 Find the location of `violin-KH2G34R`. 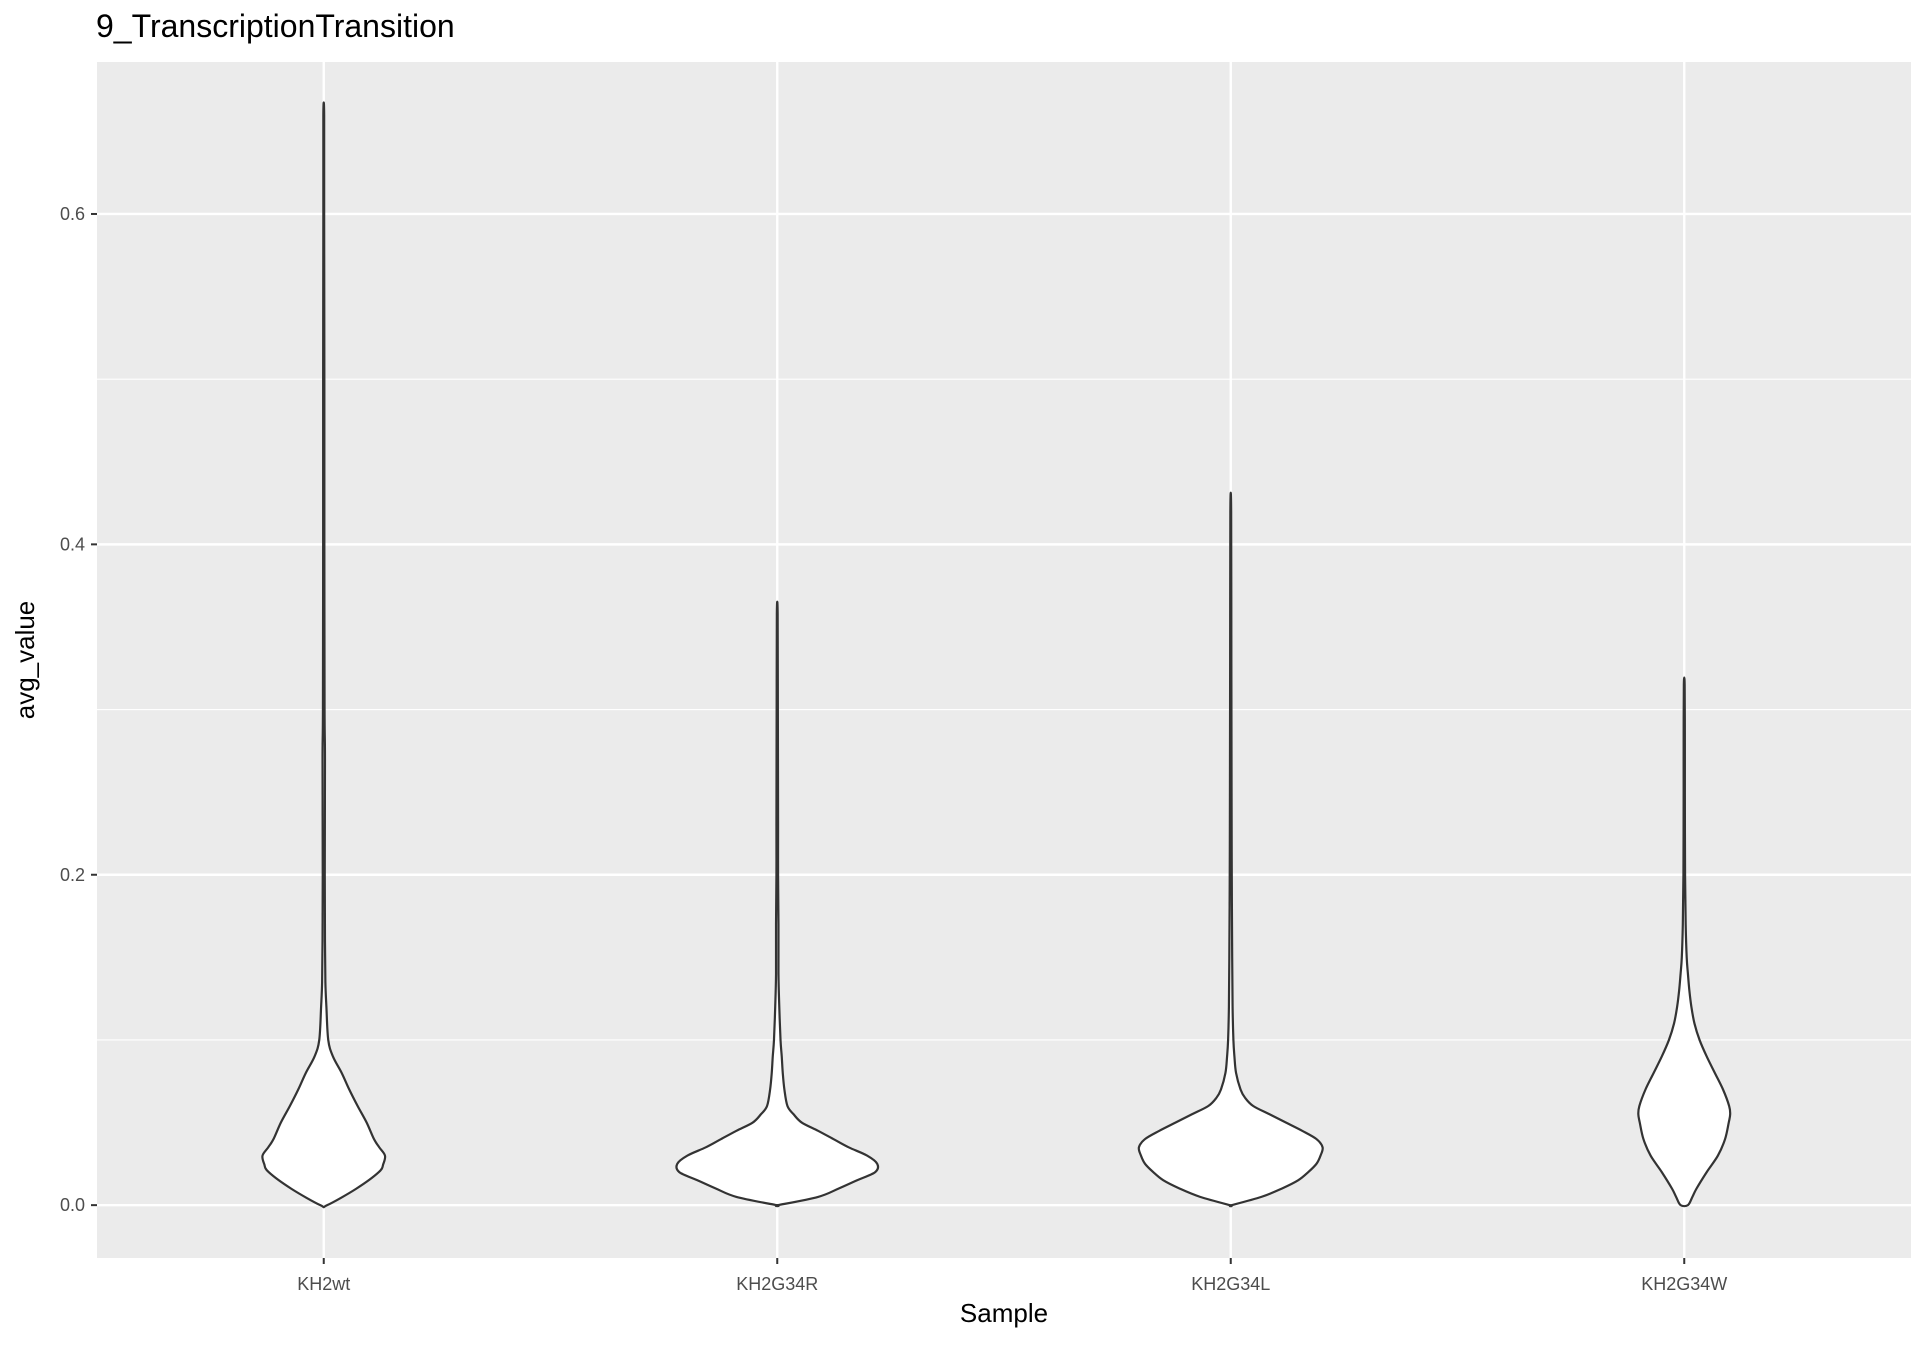

violin-KH2G34R is located at coordinates (777, 904).